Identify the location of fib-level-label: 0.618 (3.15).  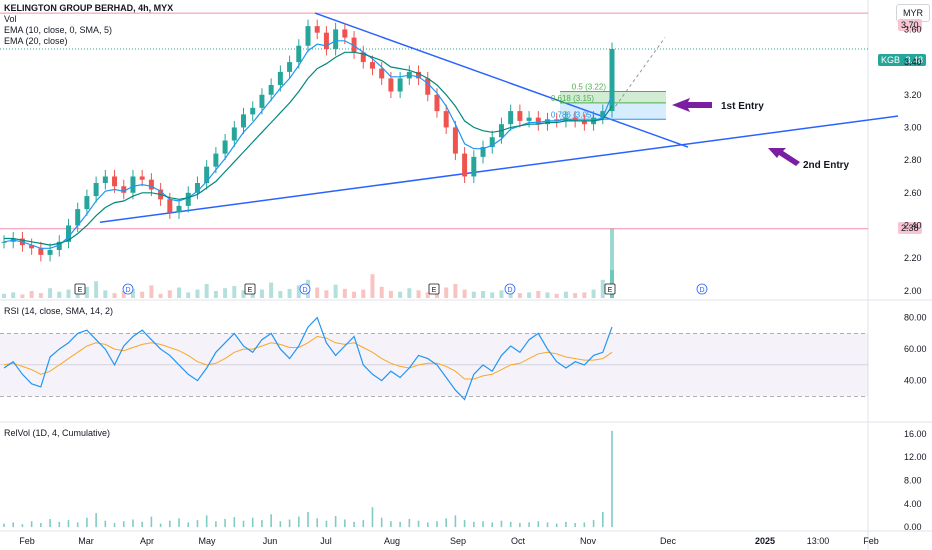
(572, 98).